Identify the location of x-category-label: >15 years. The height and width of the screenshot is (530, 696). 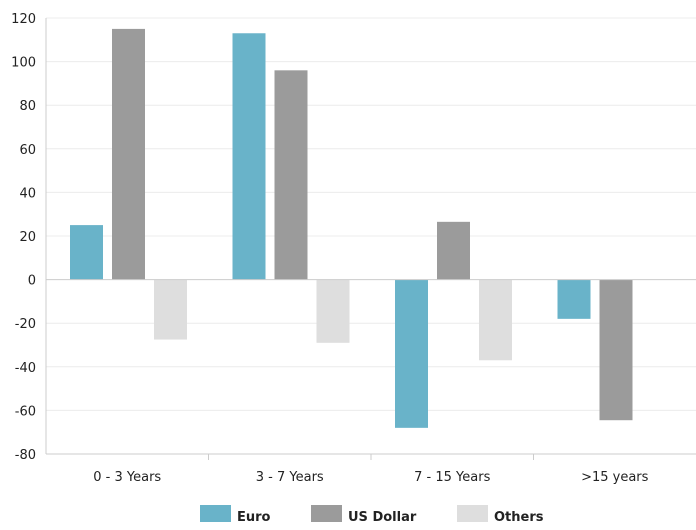
(615, 477).